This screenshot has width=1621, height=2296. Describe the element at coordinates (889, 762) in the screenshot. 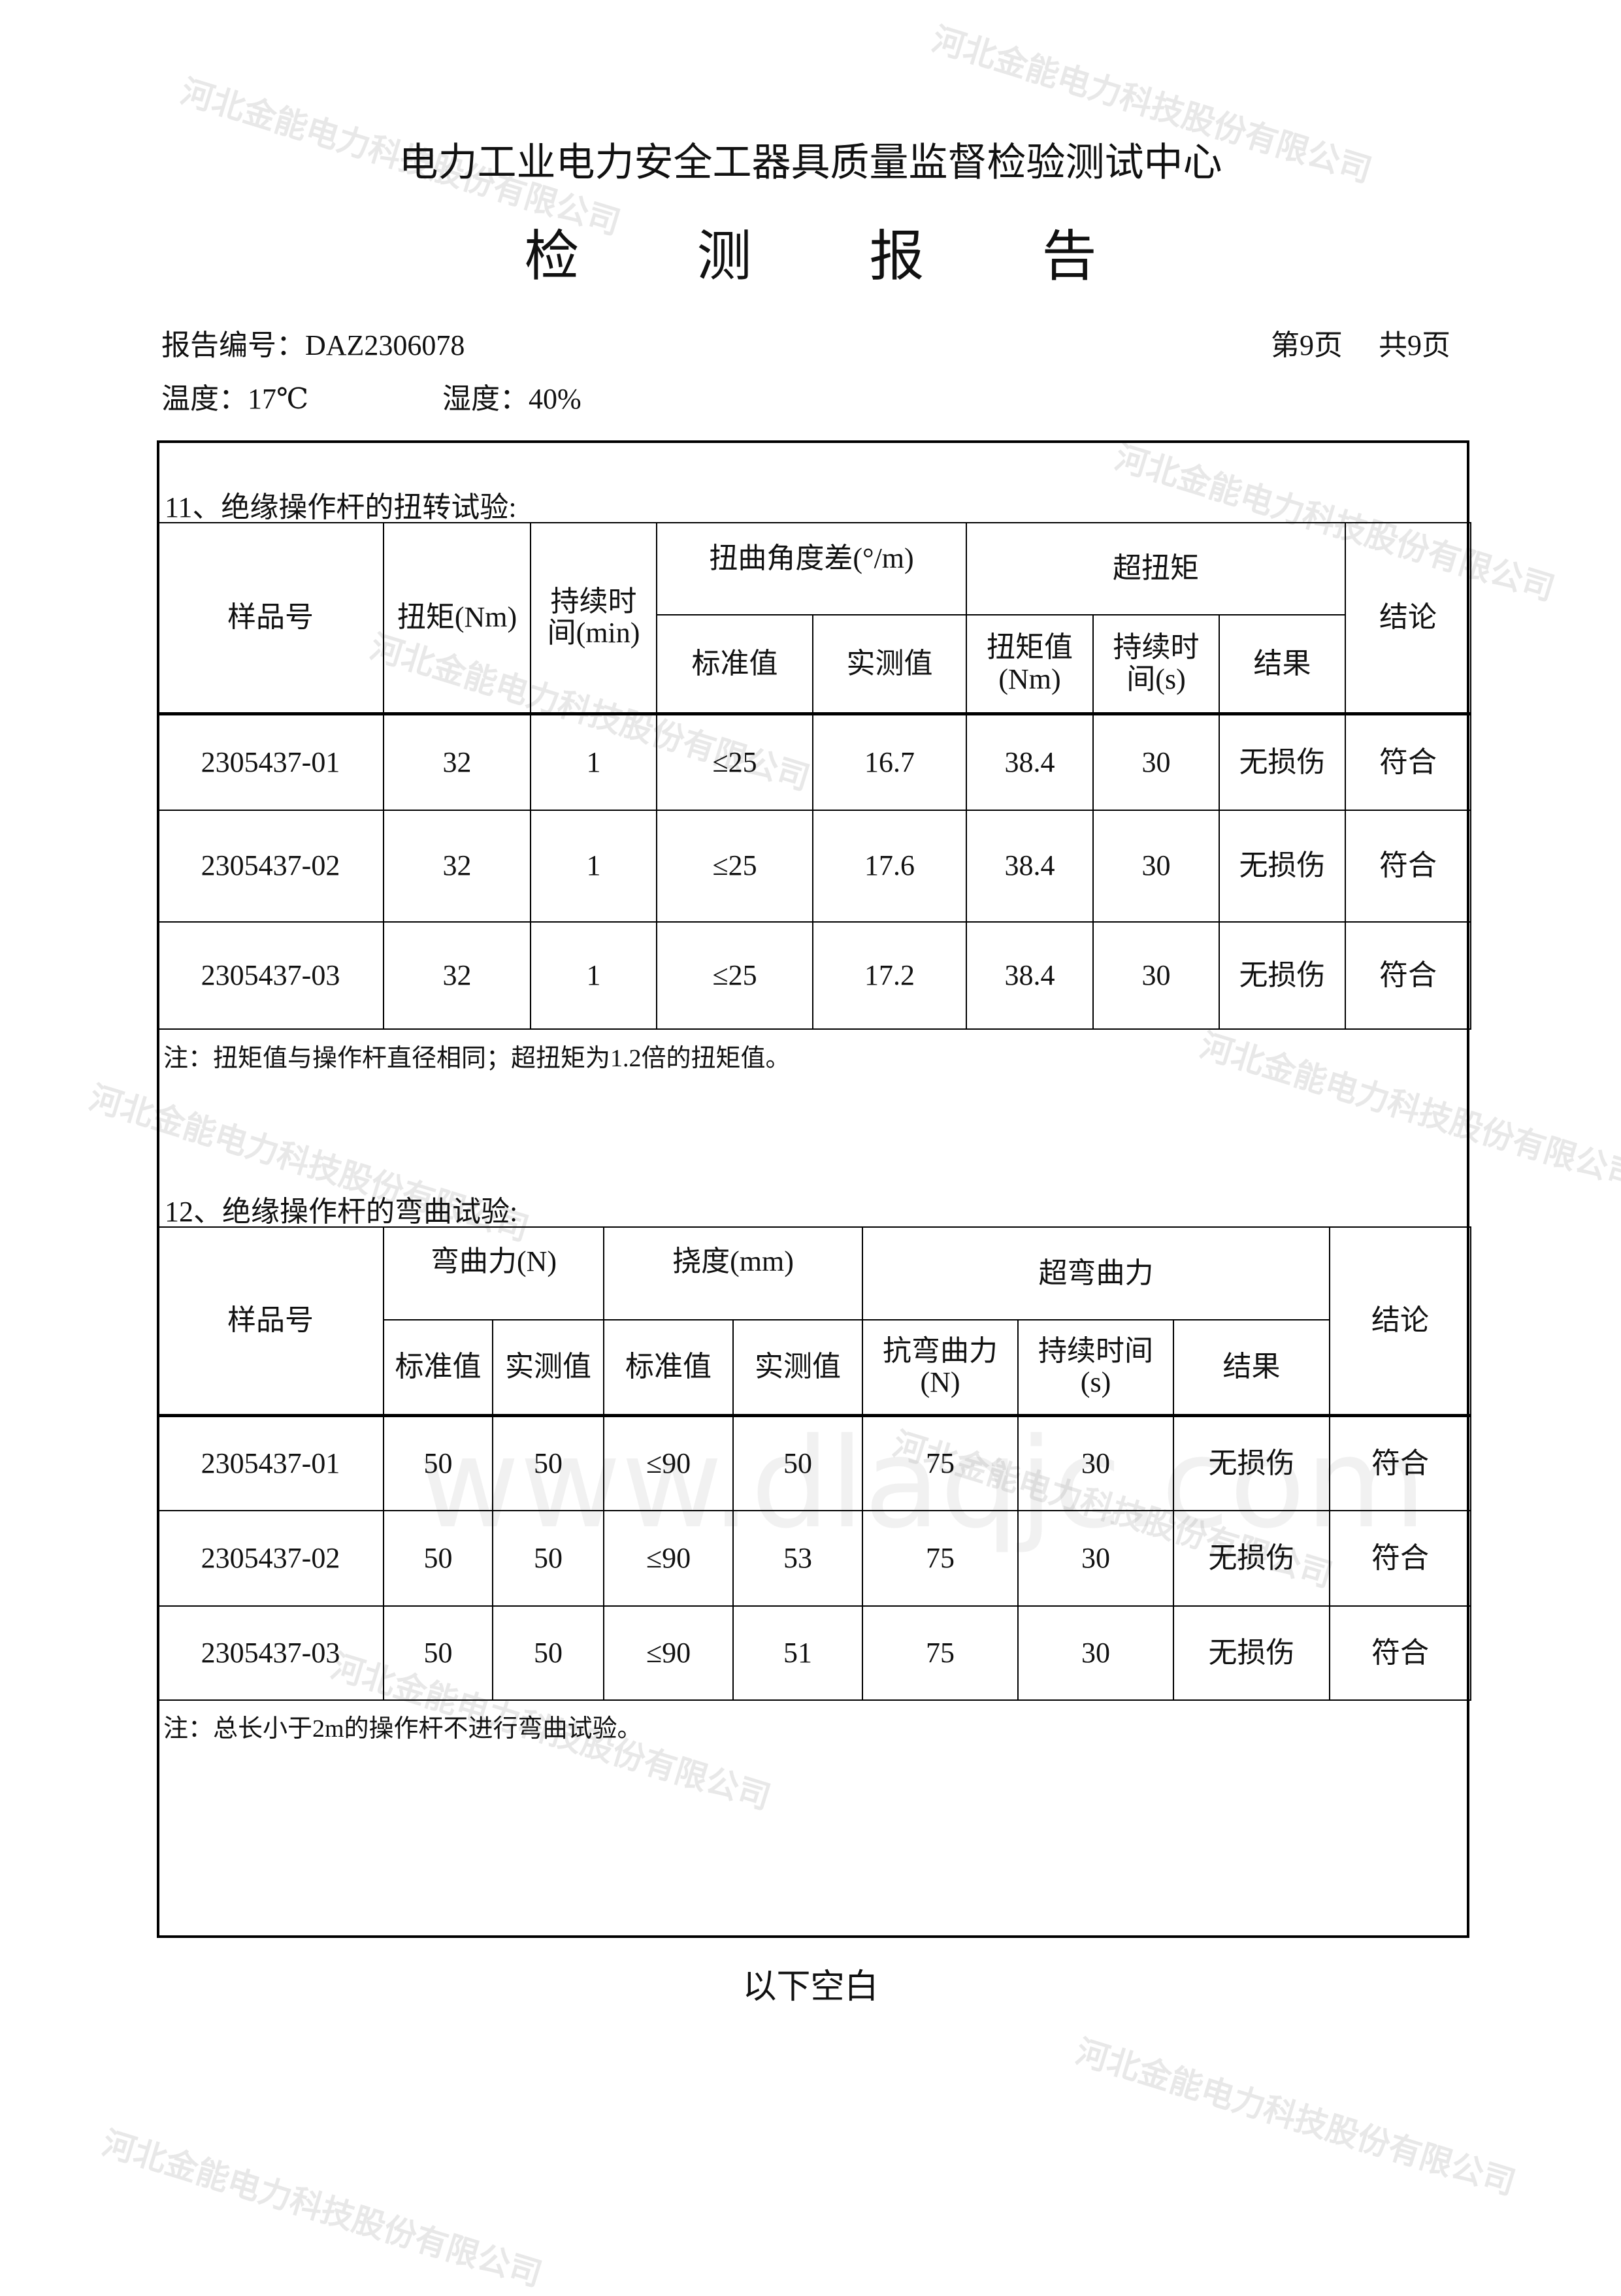

I see `cell-measured: 16.7` at that location.